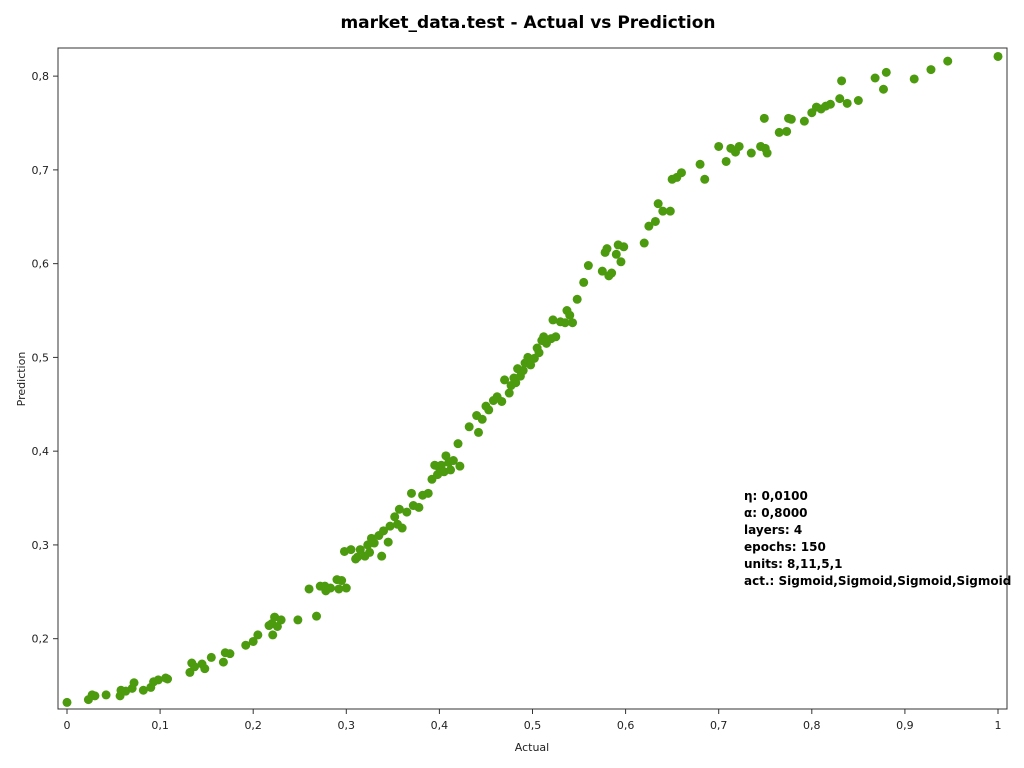  What do you see at coordinates (347, 725) in the screenshot?
I see `x-tick-label: 0,3` at bounding box center [347, 725].